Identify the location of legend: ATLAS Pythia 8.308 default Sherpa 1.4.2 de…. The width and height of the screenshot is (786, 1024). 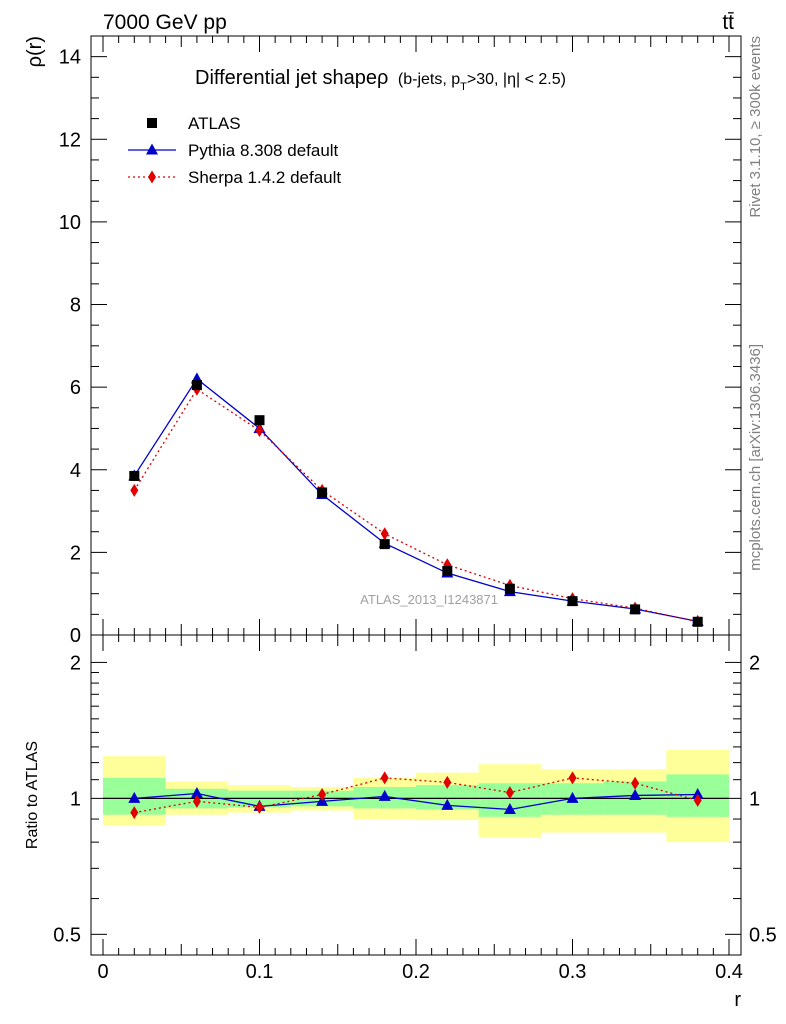
(234, 150).